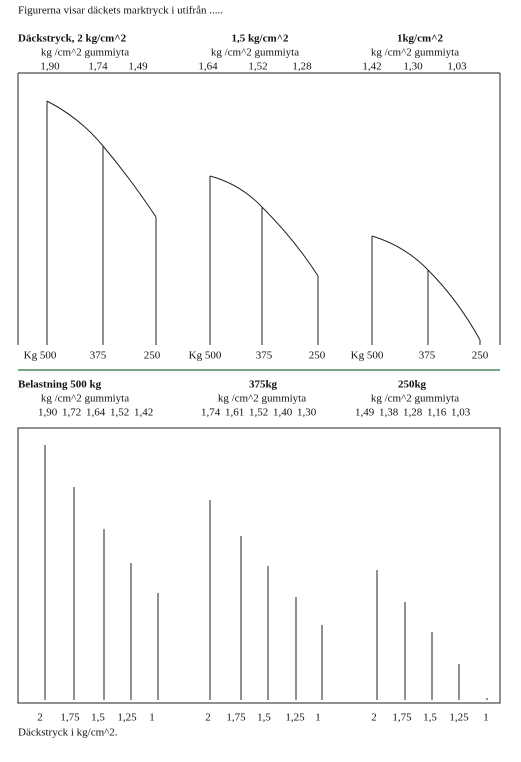 Image resolution: width=521 pixels, height=762 pixels. I want to click on value-label: 1,61, so click(234, 413).